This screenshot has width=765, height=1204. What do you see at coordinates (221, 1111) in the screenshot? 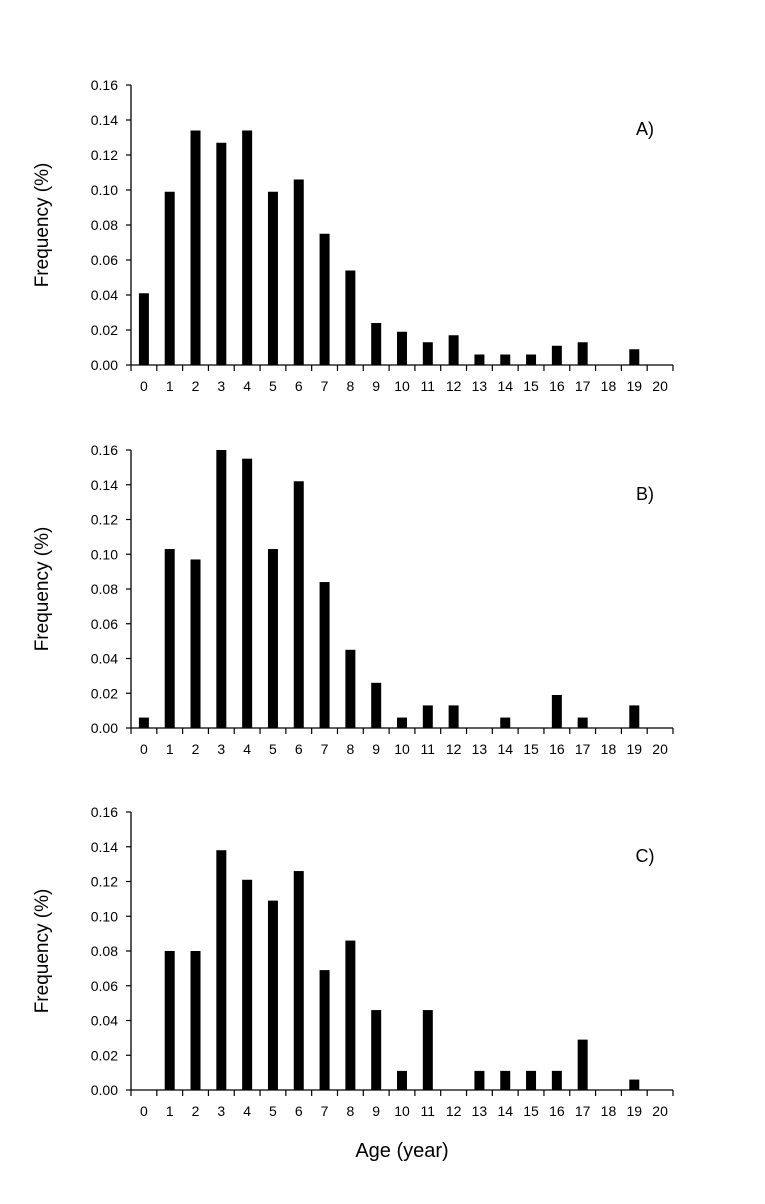
I see `x-tick-label: 3` at bounding box center [221, 1111].